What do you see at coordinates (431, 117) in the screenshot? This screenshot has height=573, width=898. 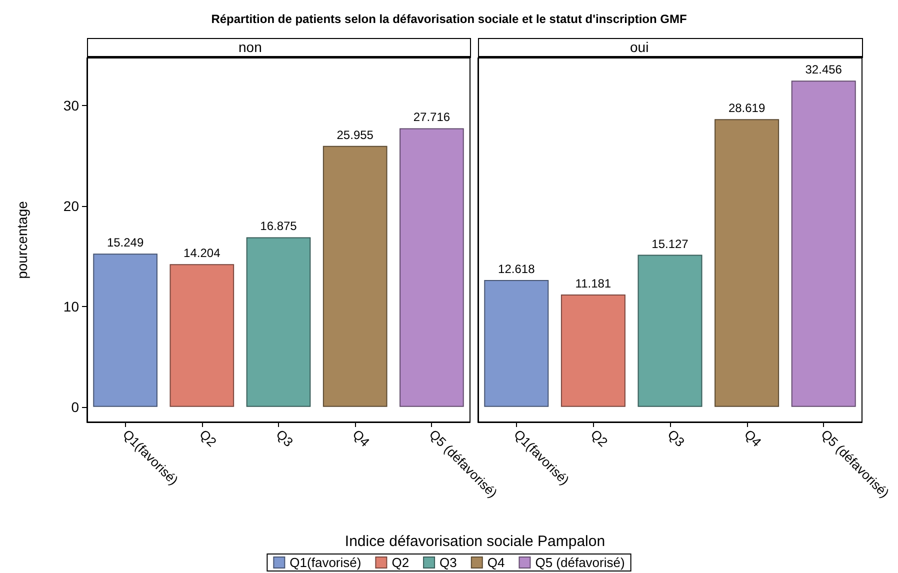 I see `data-label: 27.716` at bounding box center [431, 117].